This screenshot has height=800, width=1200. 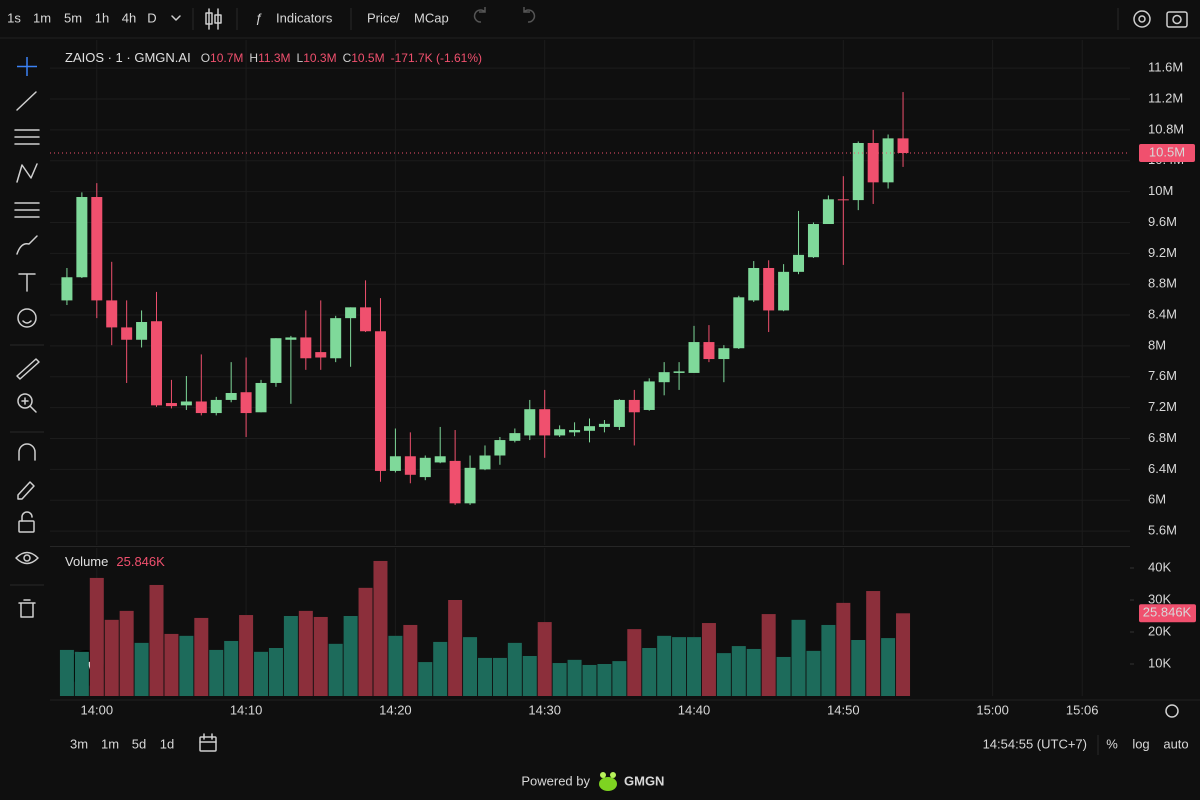 What do you see at coordinates (27, 318) in the screenshot?
I see `emoji-tool` at bounding box center [27, 318].